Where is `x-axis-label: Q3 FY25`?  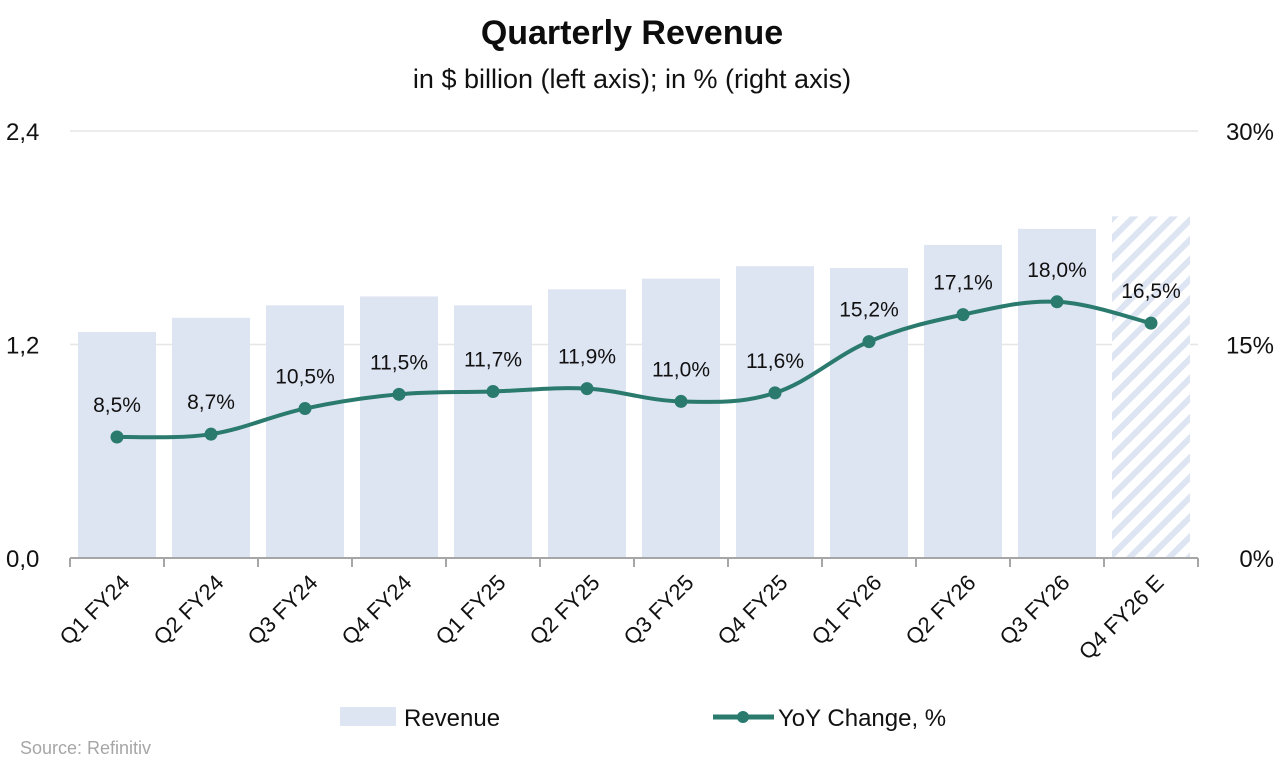 x-axis-label: Q3 FY25 is located at coordinates (659, 610).